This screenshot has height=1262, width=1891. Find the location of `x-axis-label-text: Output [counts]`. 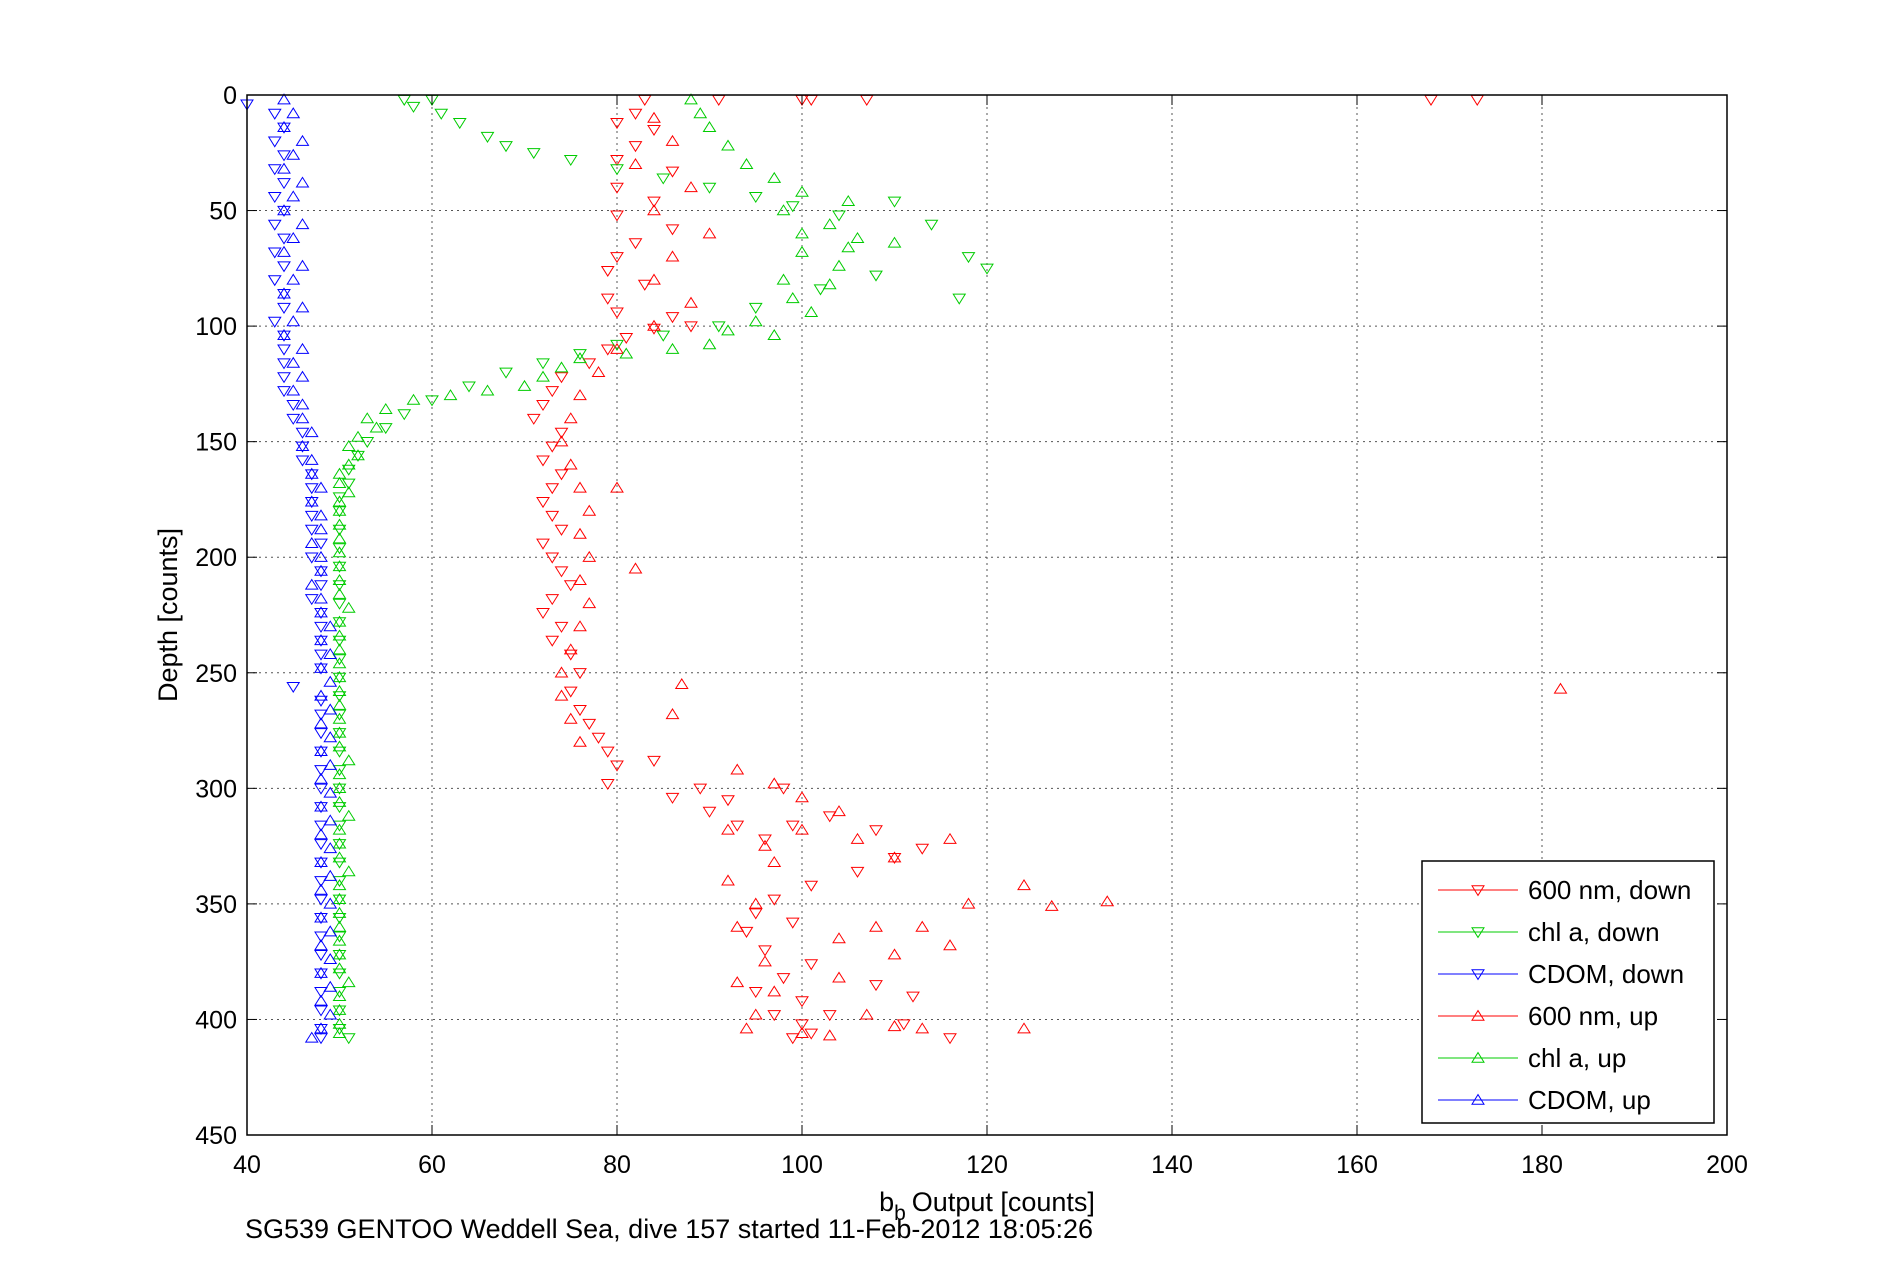

x-axis-label-text: Output [counts] is located at coordinates (1003, 1202).